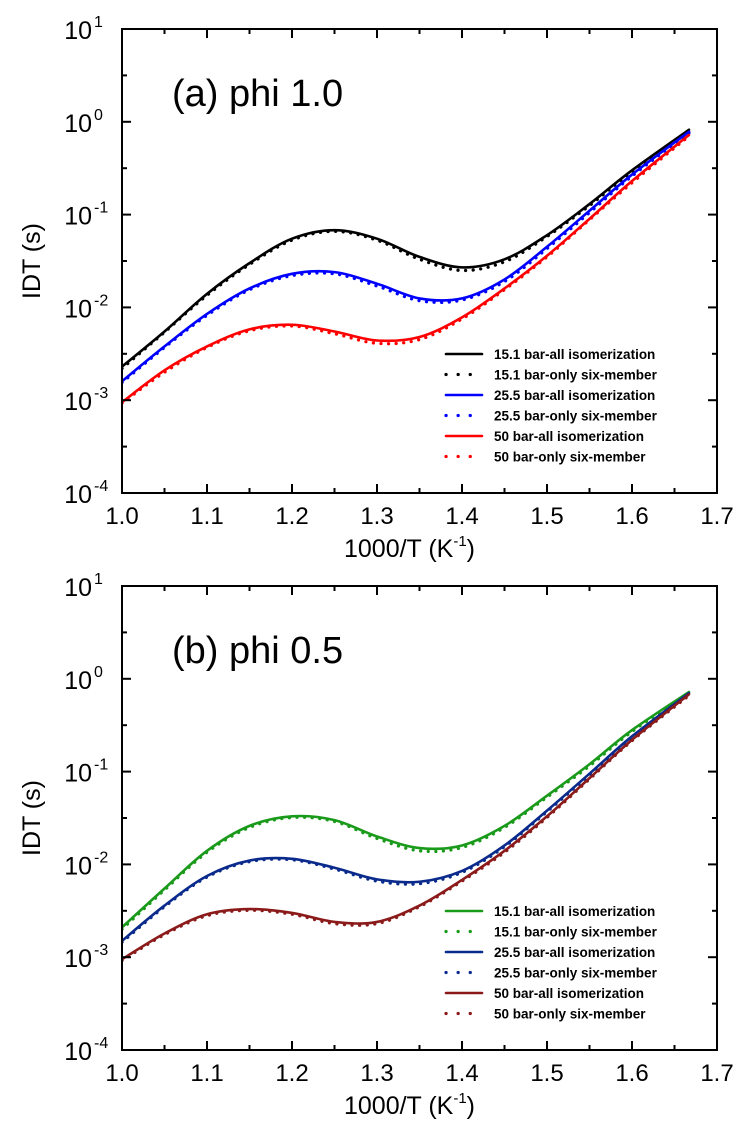  Describe the element at coordinates (257, 651) in the screenshot. I see `panel-label: (b) phi 0.5` at that location.